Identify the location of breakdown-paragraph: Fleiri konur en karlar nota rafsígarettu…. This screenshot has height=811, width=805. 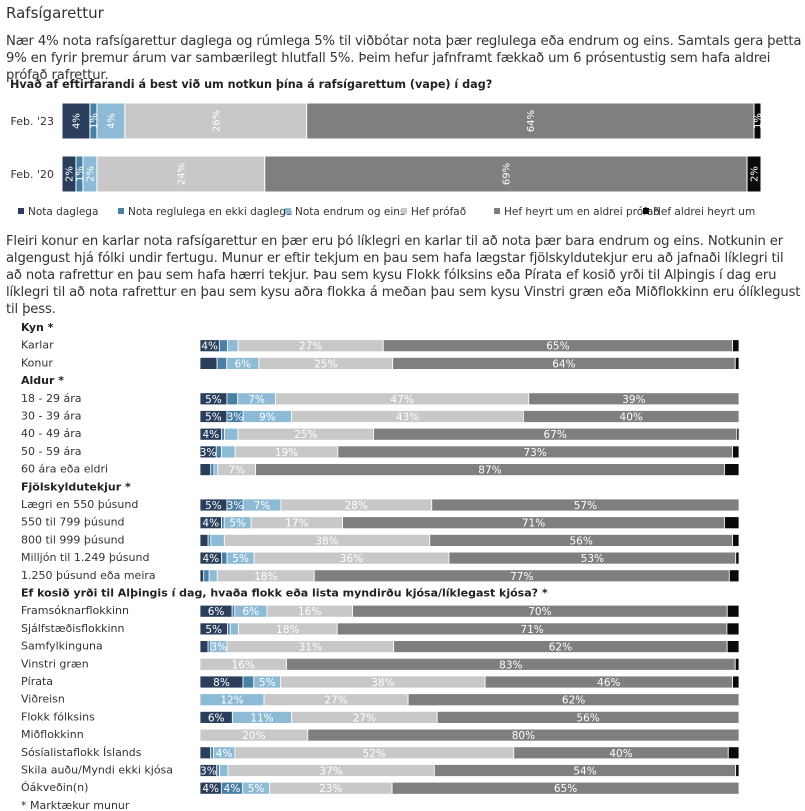
(403, 275).